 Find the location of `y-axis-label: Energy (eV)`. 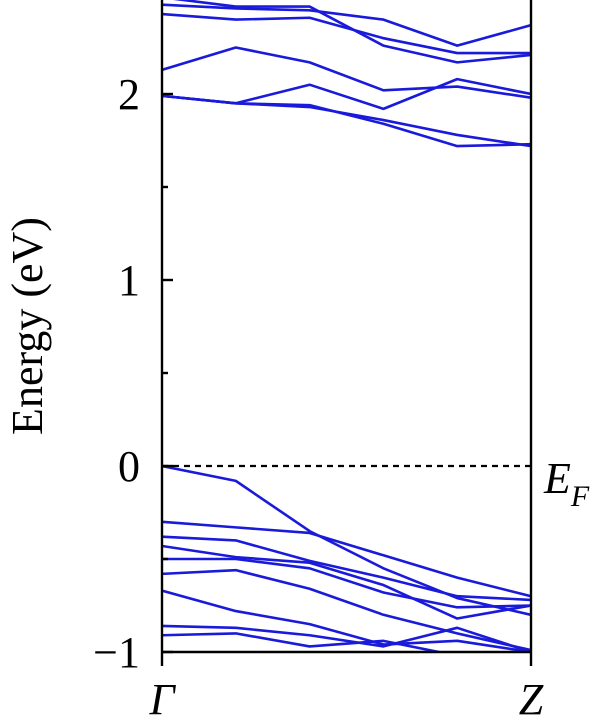

y-axis-label: Energy (eV) is located at coordinates (27, 326).